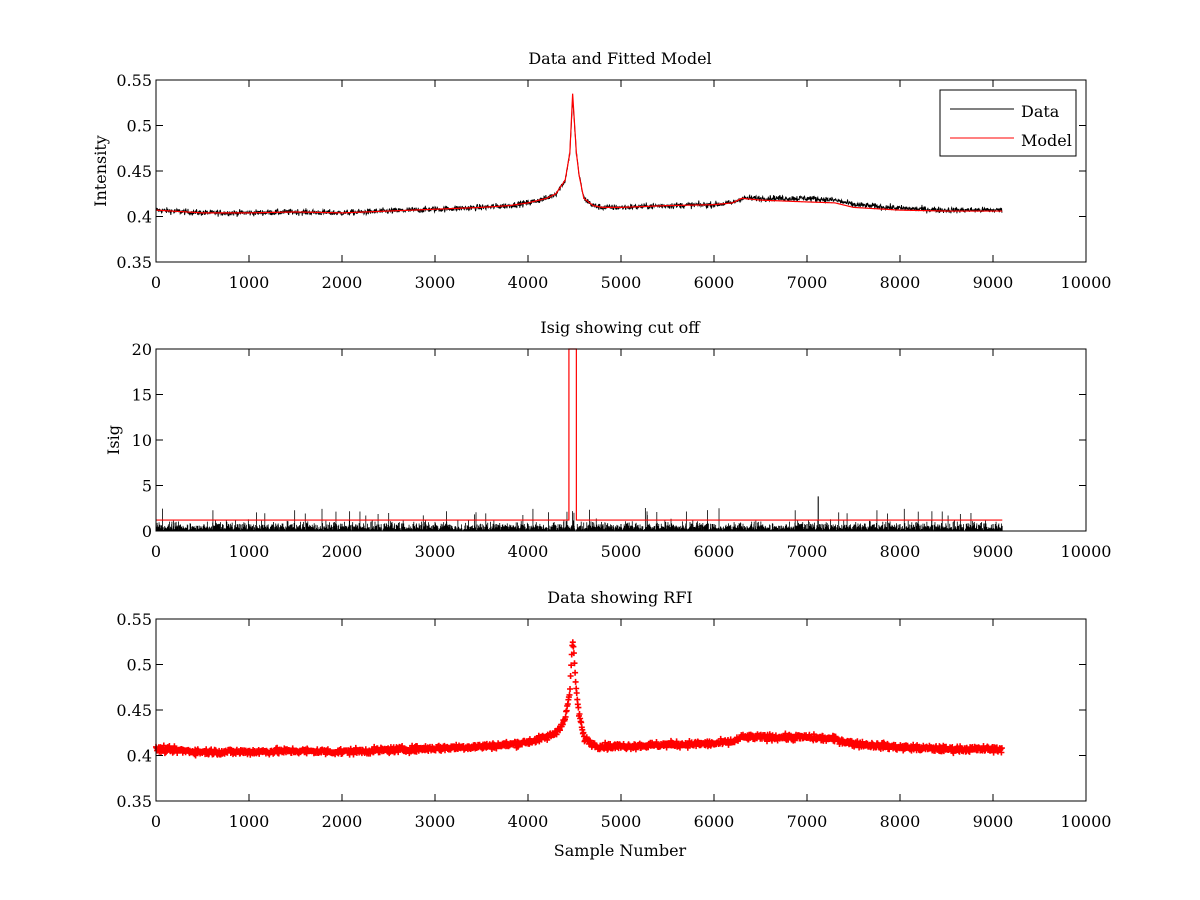 This screenshot has width=1200, height=900. What do you see at coordinates (619, 597) in the screenshot?
I see `panel-title: Data showing RFI` at bounding box center [619, 597].